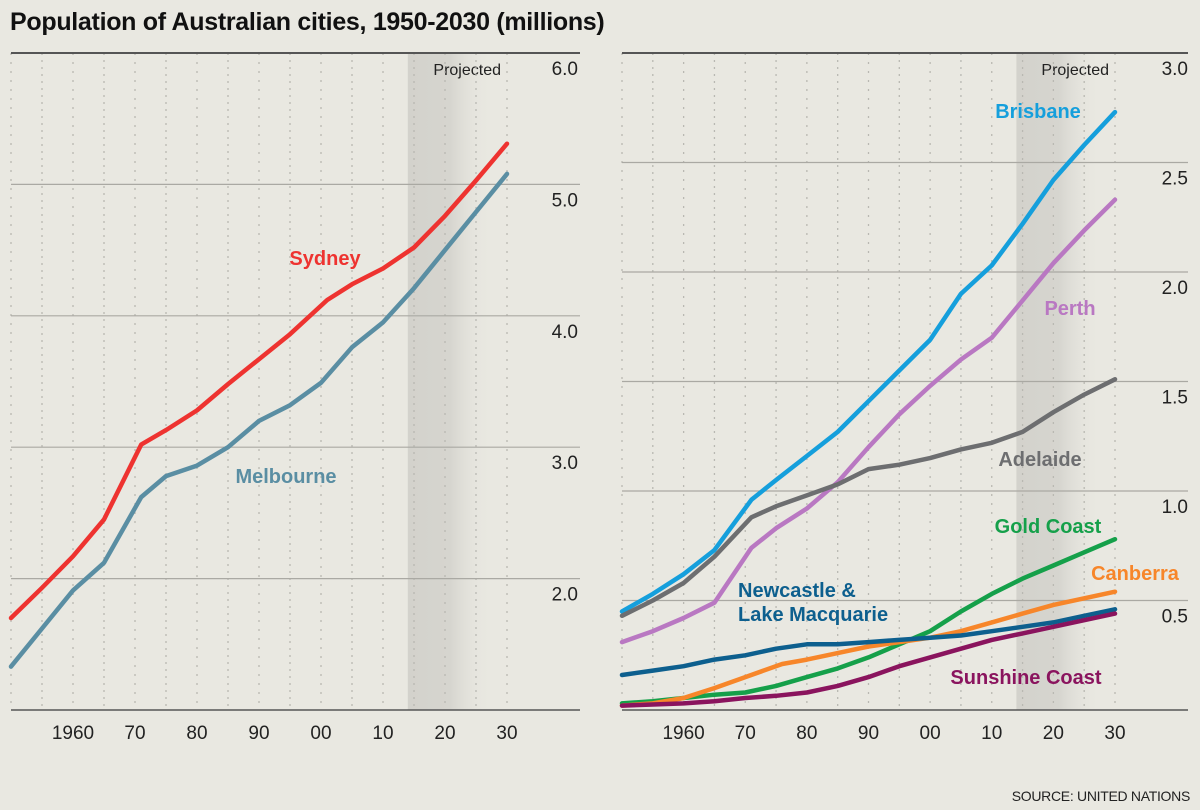  I want to click on y-tick-label: 4.0, so click(565, 332).